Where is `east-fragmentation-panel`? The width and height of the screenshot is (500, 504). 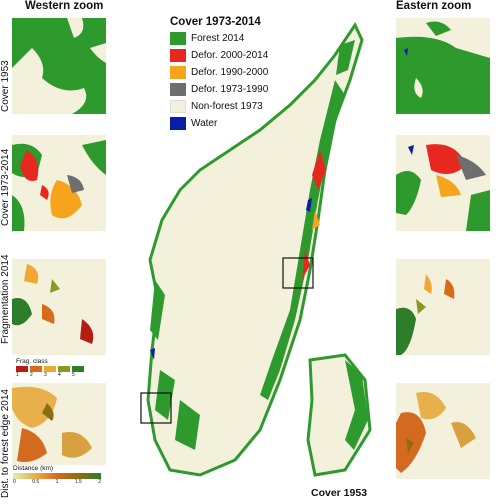
east-fragmentation-panel is located at coordinates (443, 307).